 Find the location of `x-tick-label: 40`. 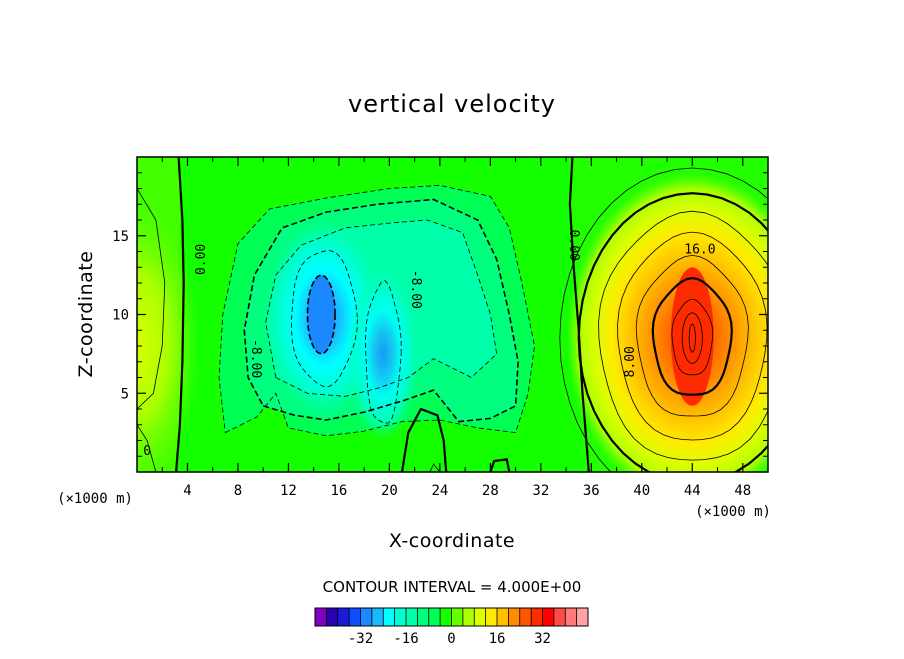

x-tick-label: 40 is located at coordinates (641, 491).